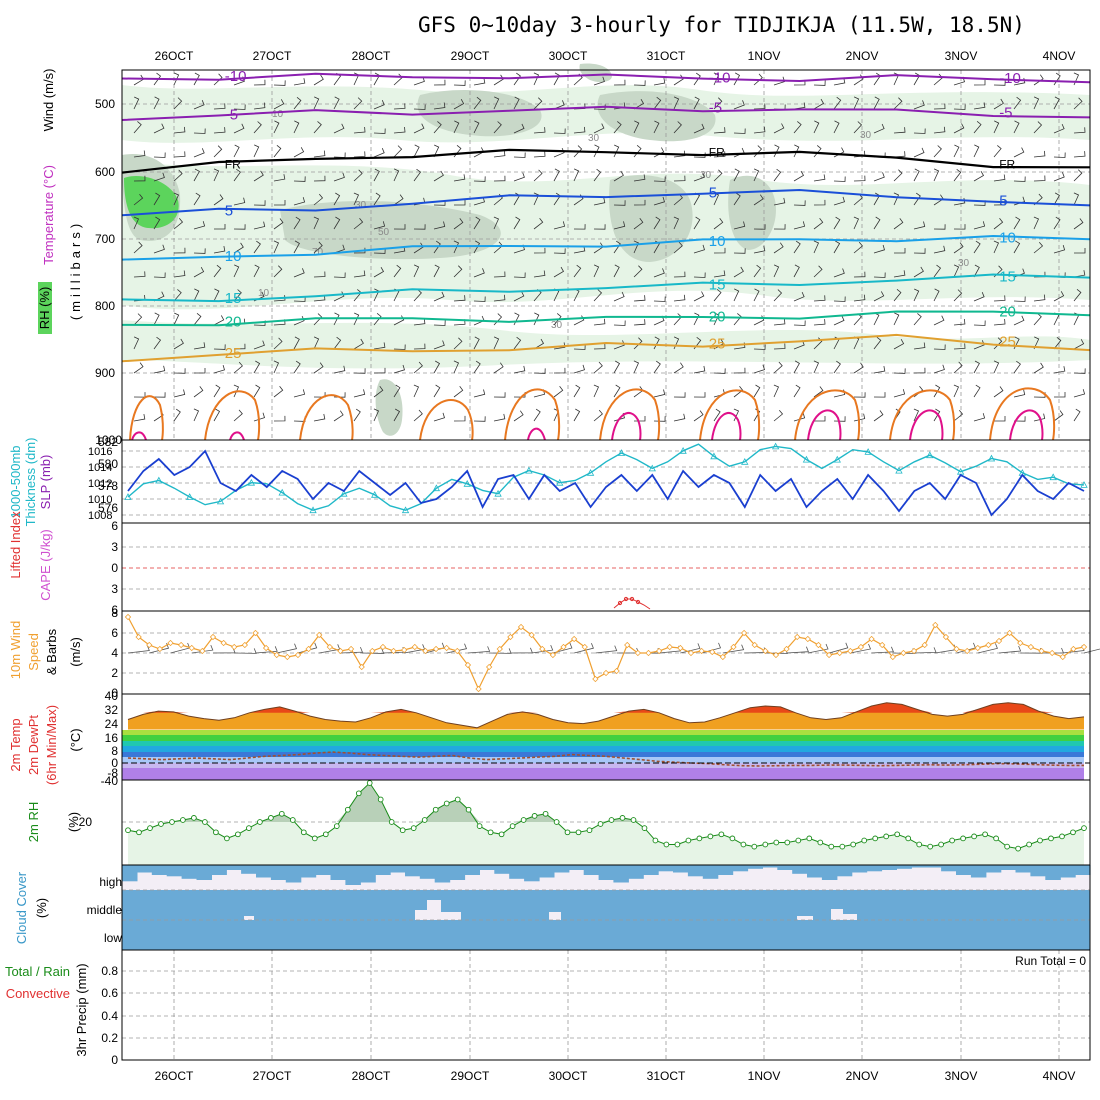 This screenshot has height=1100, width=1100. Describe the element at coordinates (114, 613) in the screenshot. I see `w10-tick-8: 8` at that location.